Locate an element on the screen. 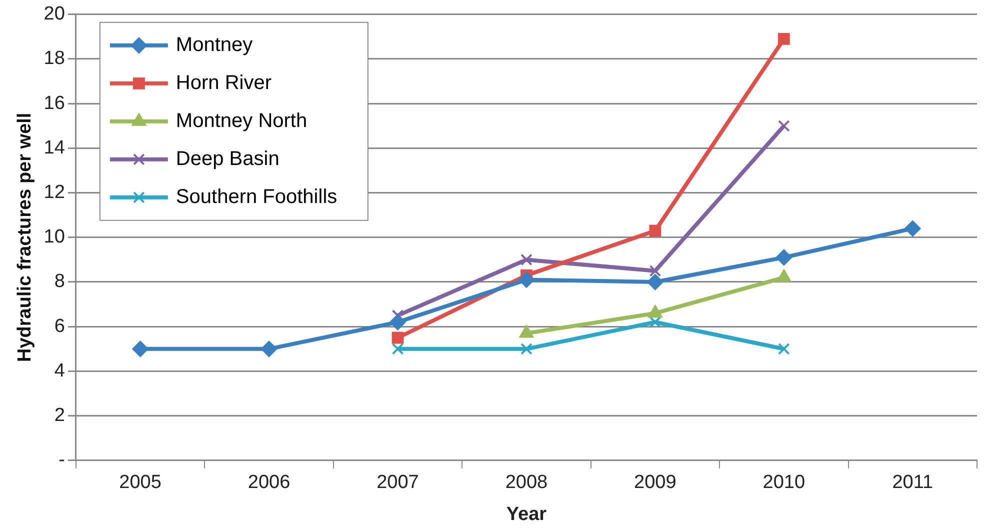  x-tick-label: 2007 is located at coordinates (397, 483).